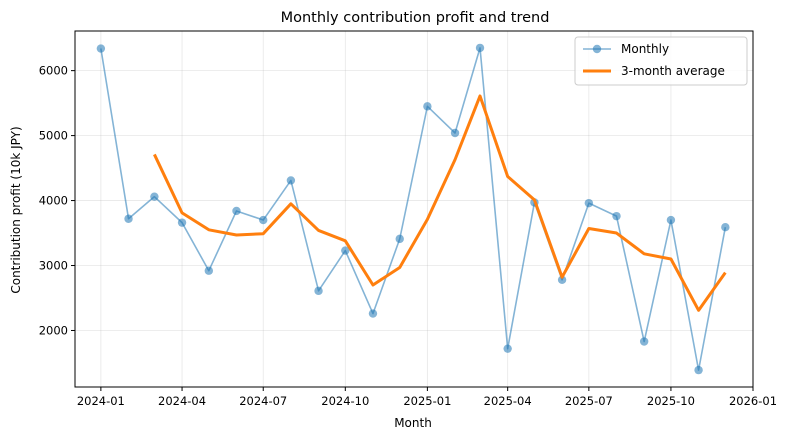  What do you see at coordinates (427, 401) in the screenshot?
I see `x-tick-label: 2025-01` at bounding box center [427, 401].